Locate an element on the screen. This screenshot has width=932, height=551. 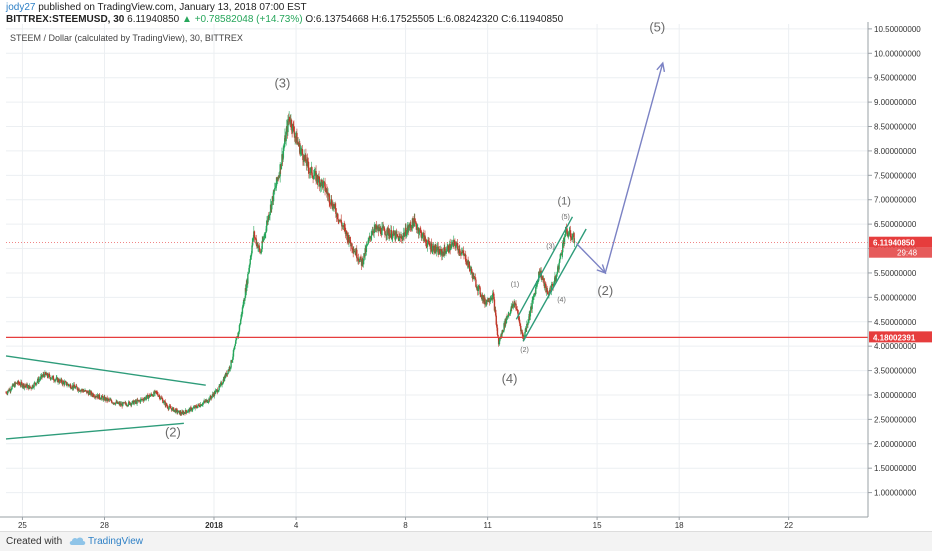
countdown-tag is located at coordinates (900, 252).